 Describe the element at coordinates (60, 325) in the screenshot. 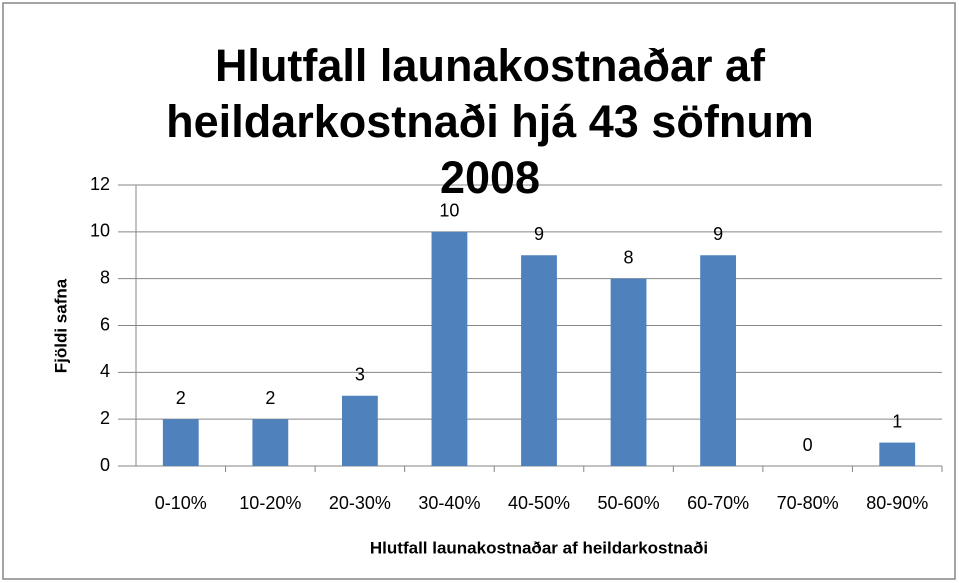

I see `y-axis-label: Fjöldi safna` at that location.